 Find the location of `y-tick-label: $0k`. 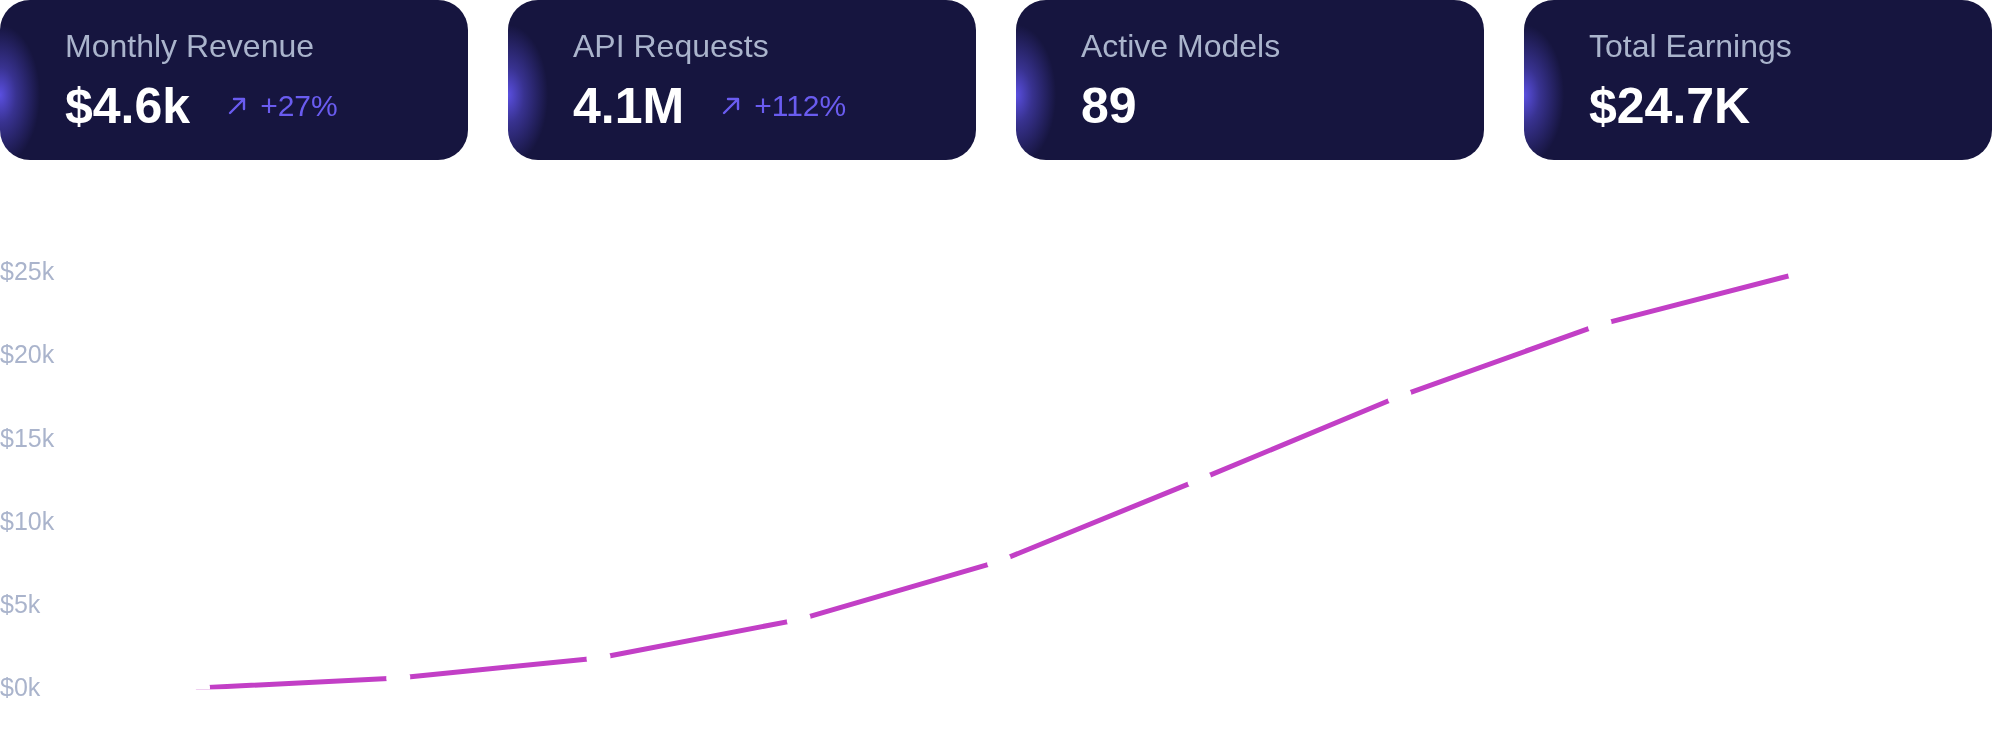

y-tick-label: $0k is located at coordinates (20, 687).